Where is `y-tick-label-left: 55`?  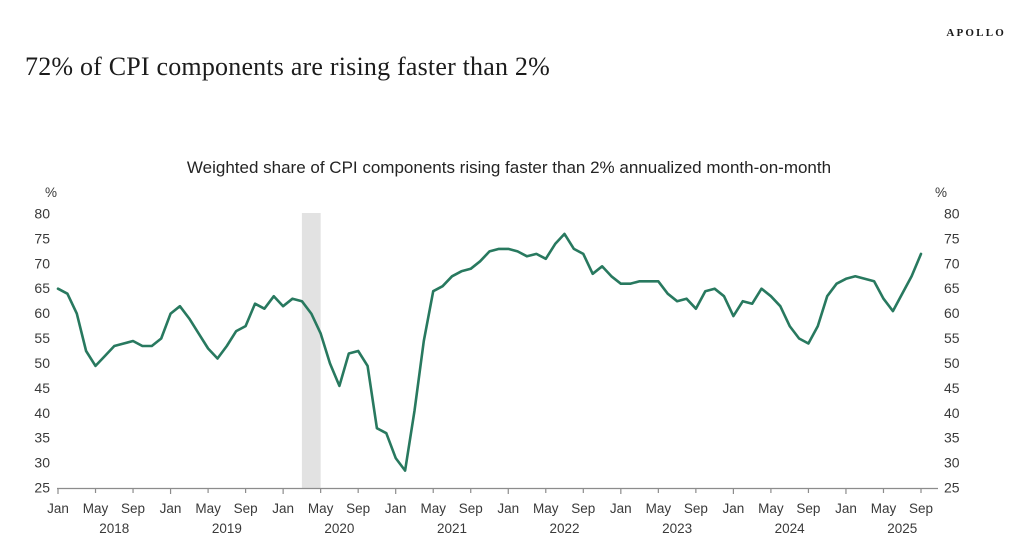
y-tick-label-left: 55 is located at coordinates (42, 338).